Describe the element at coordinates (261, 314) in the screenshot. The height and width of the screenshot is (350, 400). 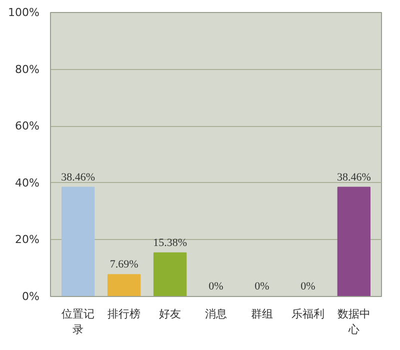
I see `x-tick-label: 群组` at that location.